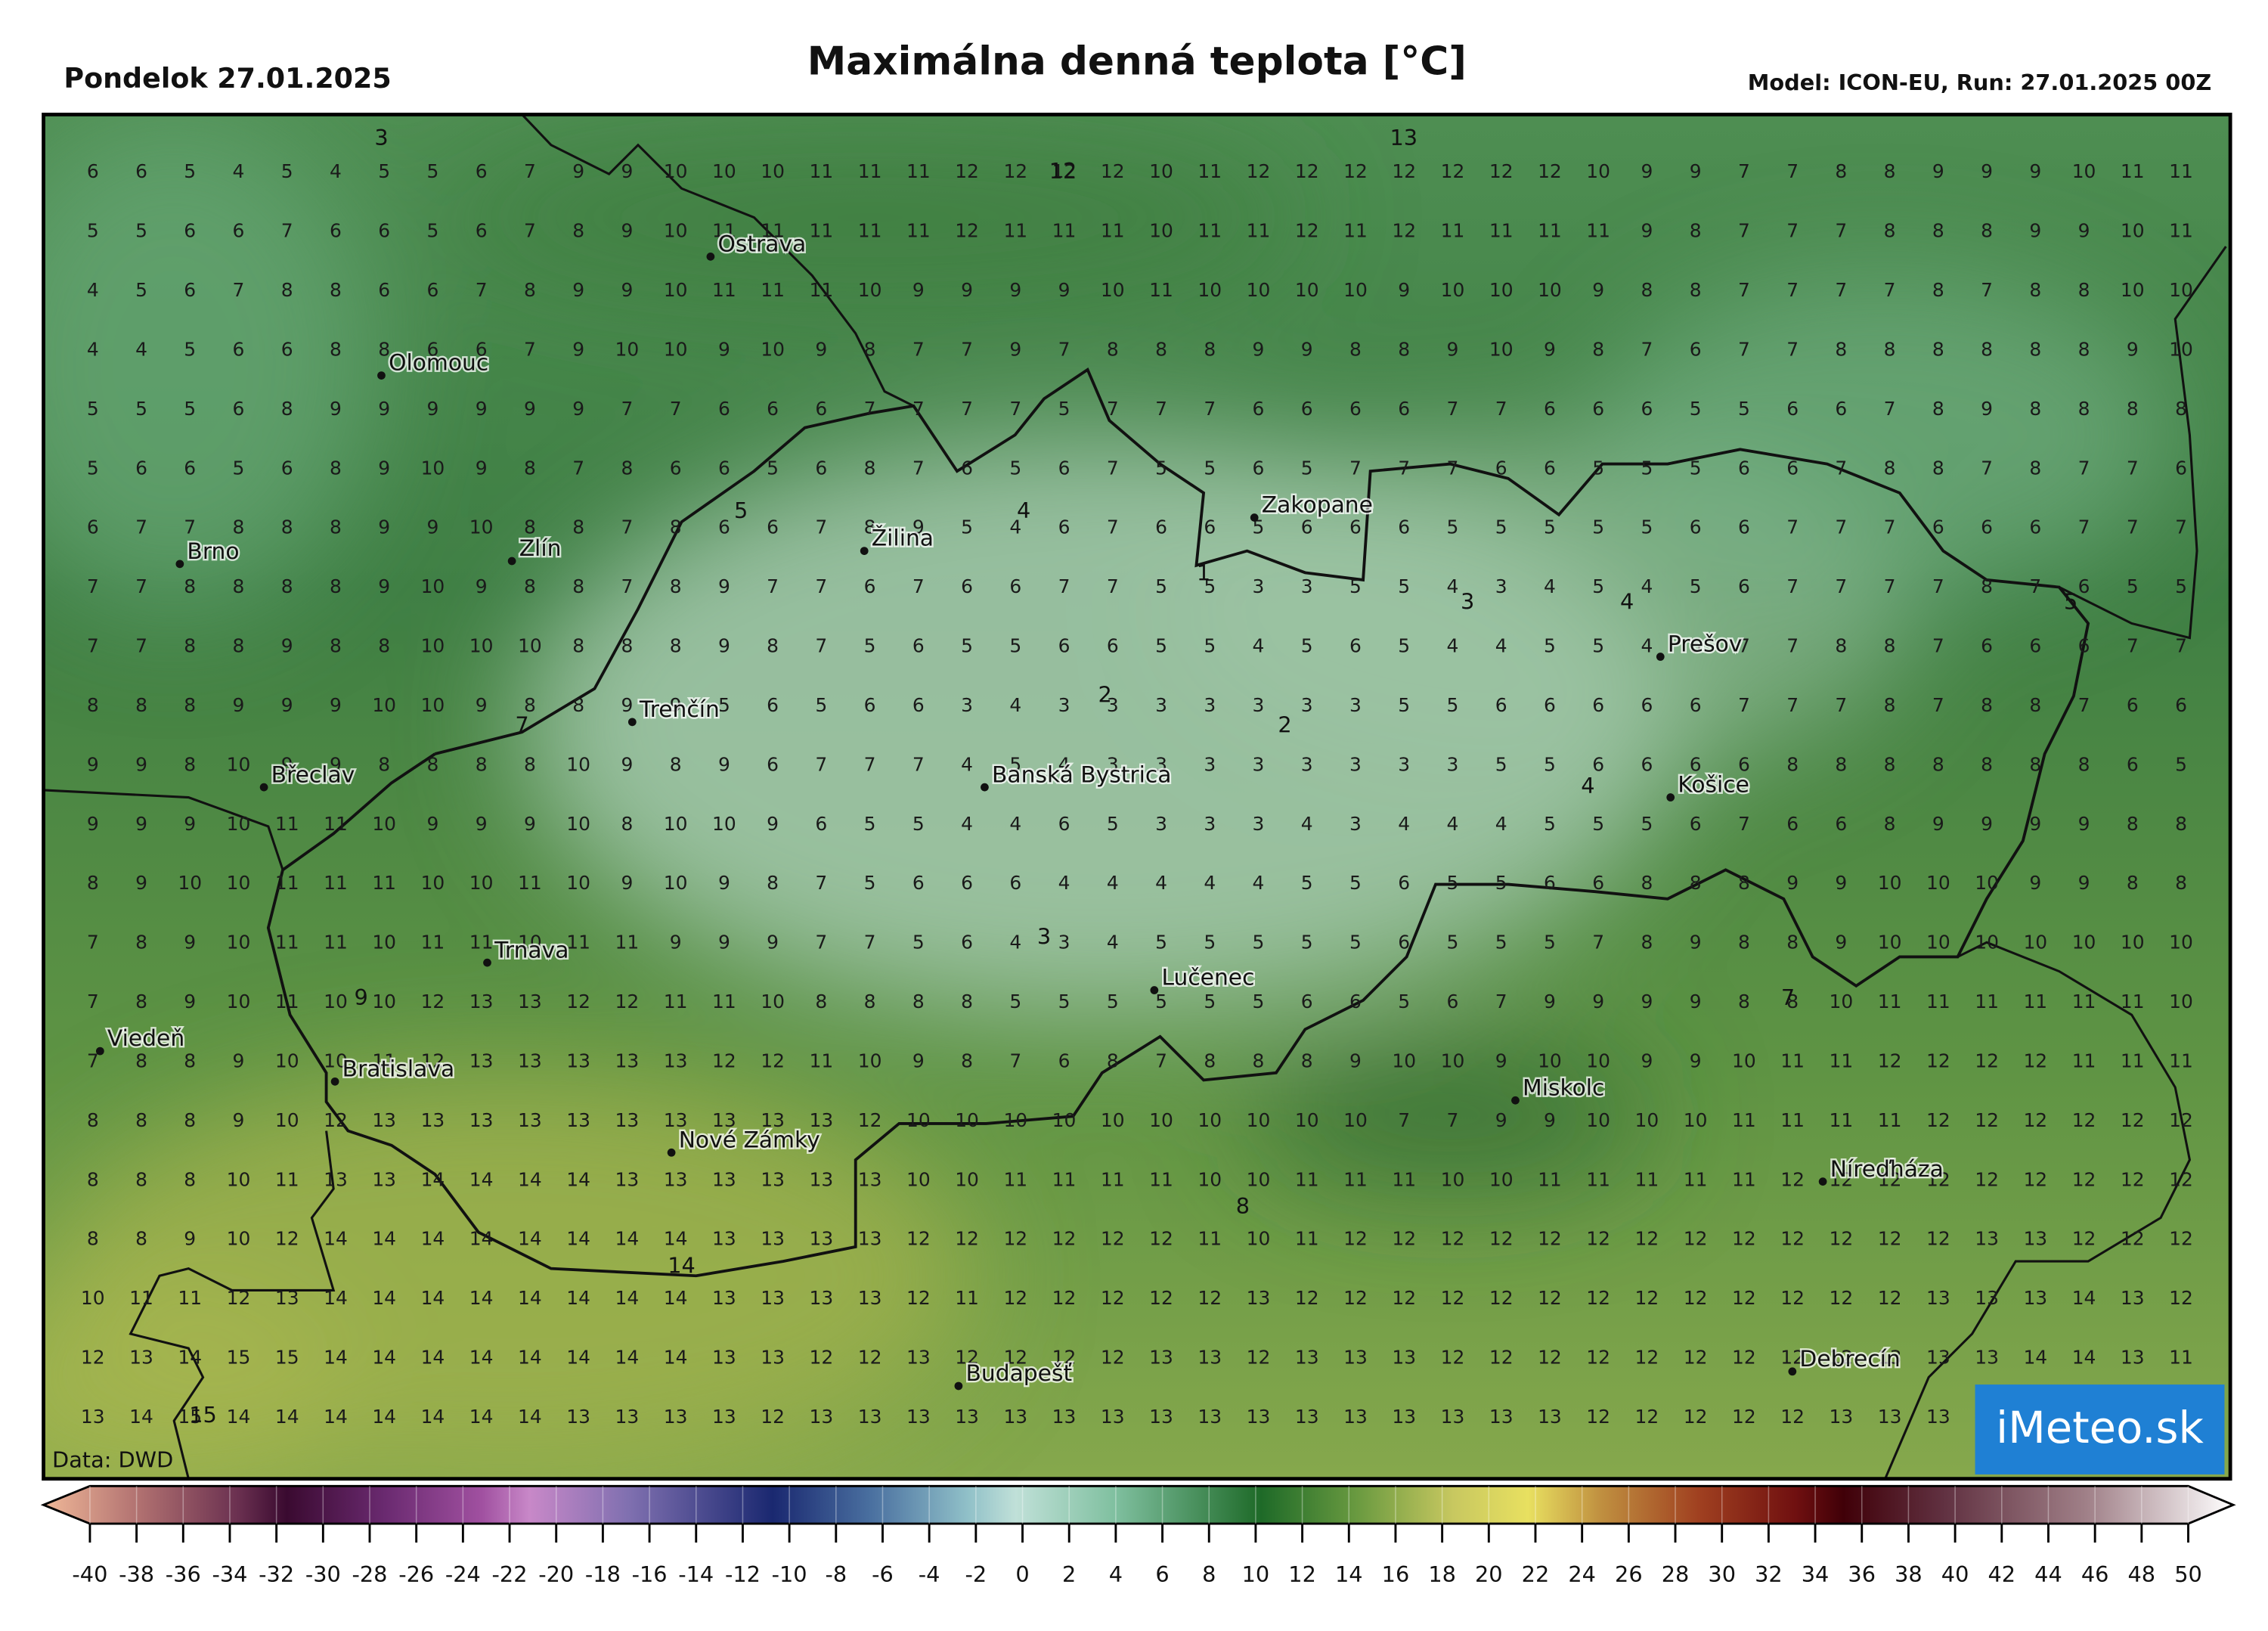 The height and width of the screenshot is (1631, 2268). I want to click on model-info: Model: ICON-EU, Run: 27.01.2025 00Z, so click(1980, 82).